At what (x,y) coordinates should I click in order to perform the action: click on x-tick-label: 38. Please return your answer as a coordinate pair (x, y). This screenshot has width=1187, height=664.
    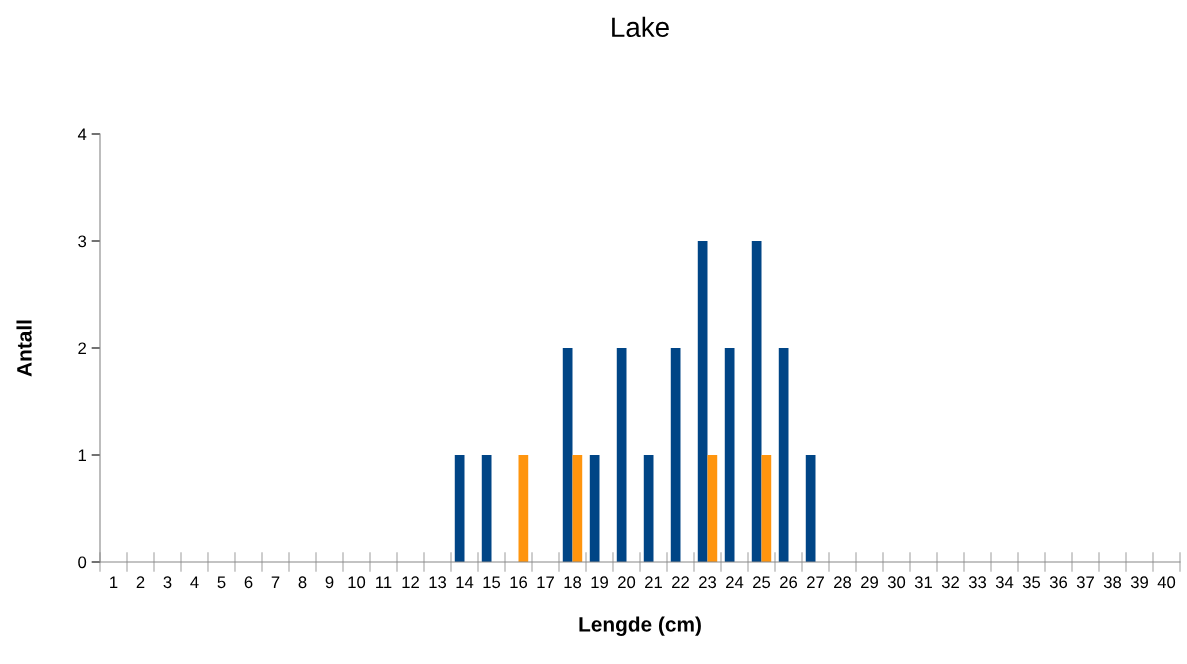
    Looking at the image, I should click on (1112, 582).